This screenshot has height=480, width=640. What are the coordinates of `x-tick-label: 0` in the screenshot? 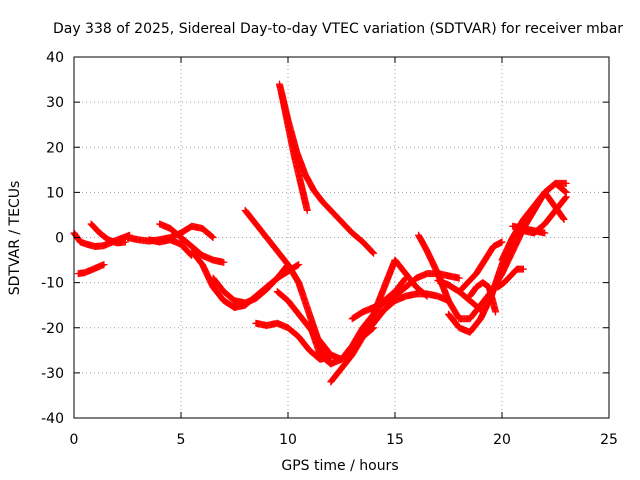 It's located at (74, 440).